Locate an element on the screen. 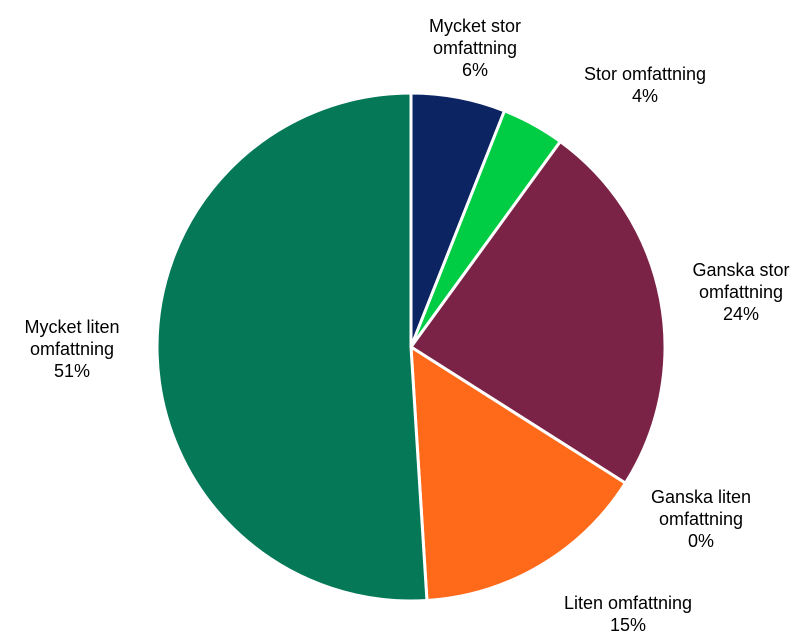 The width and height of the screenshot is (803, 633). slice-category-label: Liten omfattning is located at coordinates (628, 603).